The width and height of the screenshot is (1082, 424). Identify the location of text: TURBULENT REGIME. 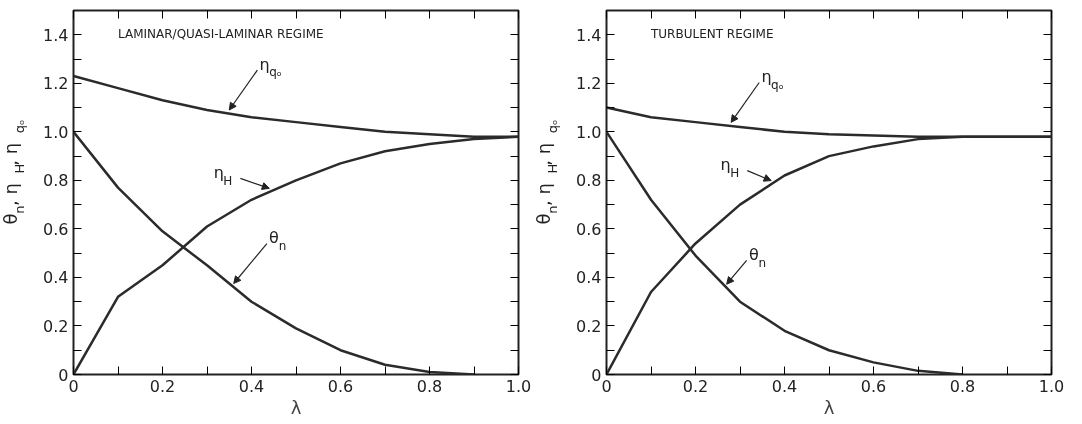
(712, 33).